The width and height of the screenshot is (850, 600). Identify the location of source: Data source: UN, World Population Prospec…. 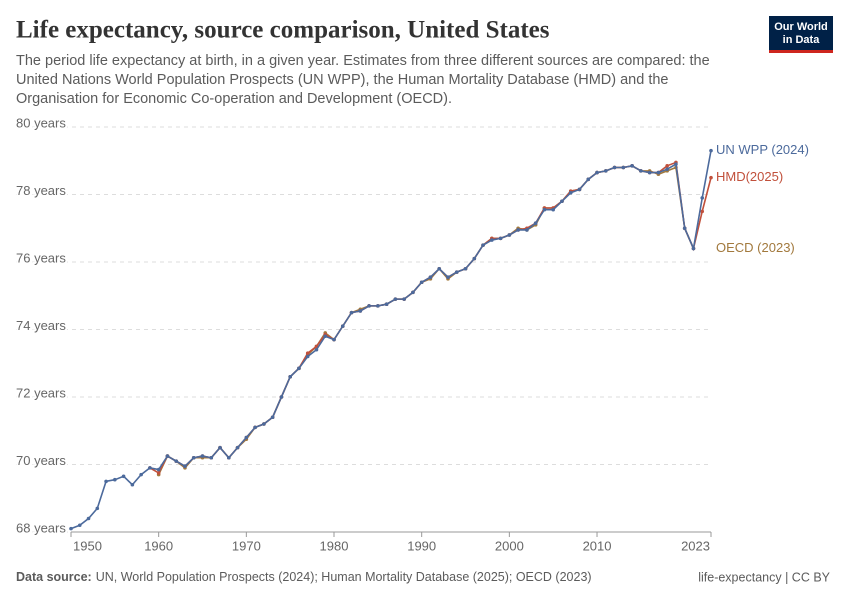
(304, 577).